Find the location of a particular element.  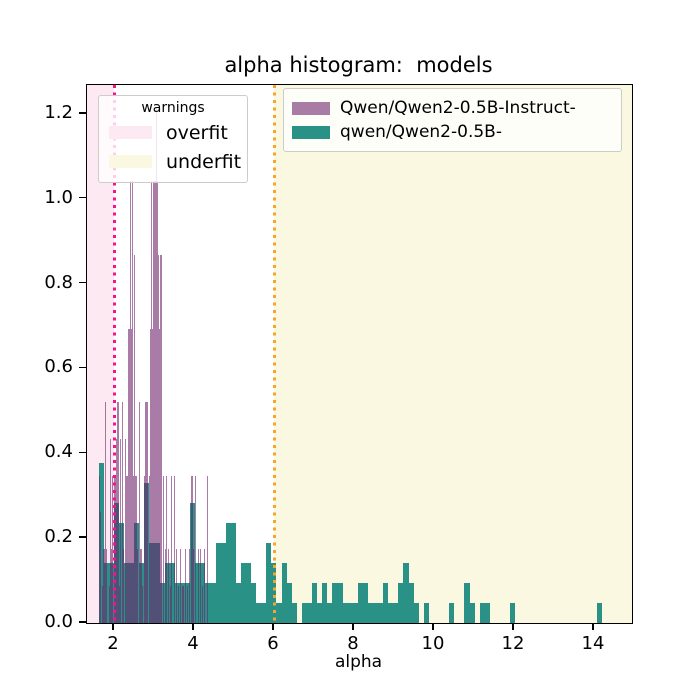

y-tick-label: 0.2 is located at coordinates (58, 537).